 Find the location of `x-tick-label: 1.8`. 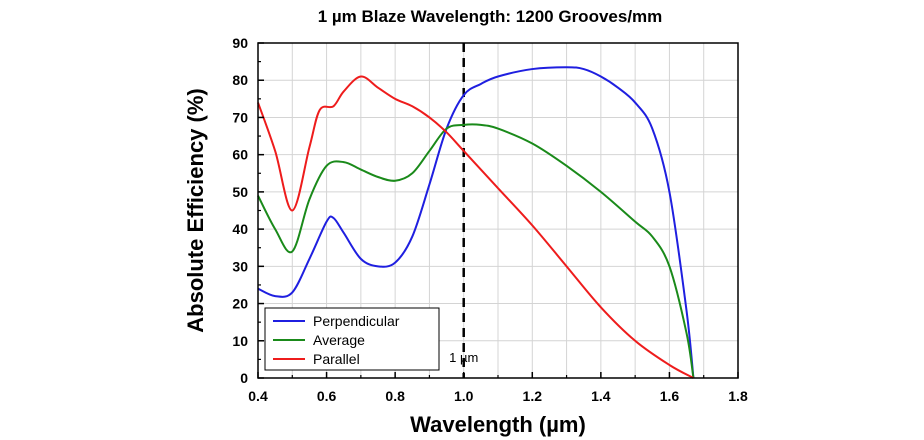

x-tick-label: 1.8 is located at coordinates (738, 396).